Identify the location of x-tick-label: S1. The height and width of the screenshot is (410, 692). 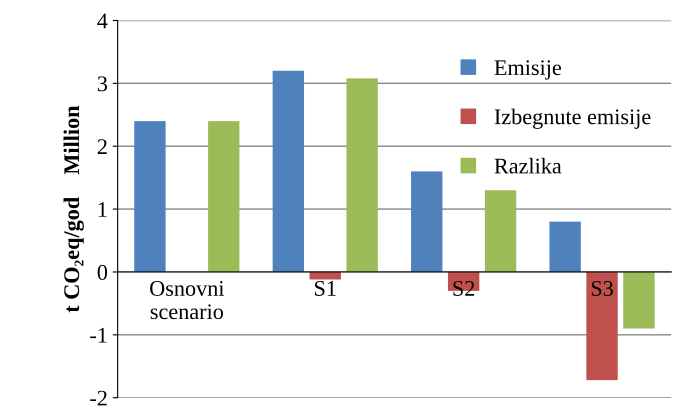
(325, 288).